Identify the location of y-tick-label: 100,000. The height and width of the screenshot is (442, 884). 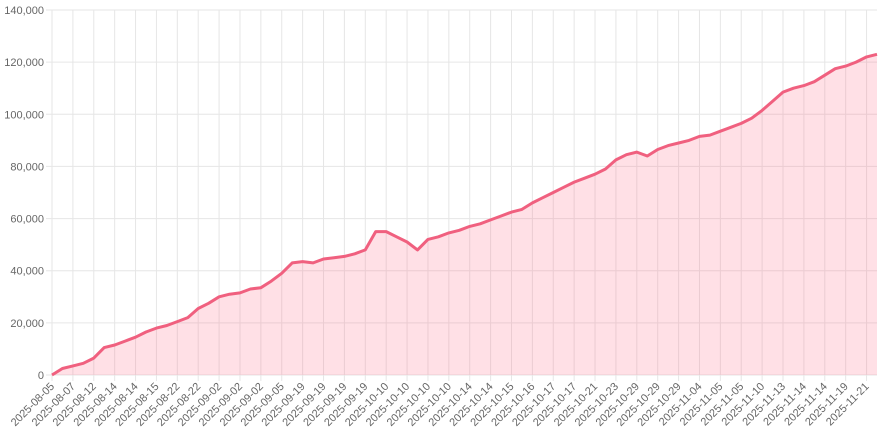
(24, 115).